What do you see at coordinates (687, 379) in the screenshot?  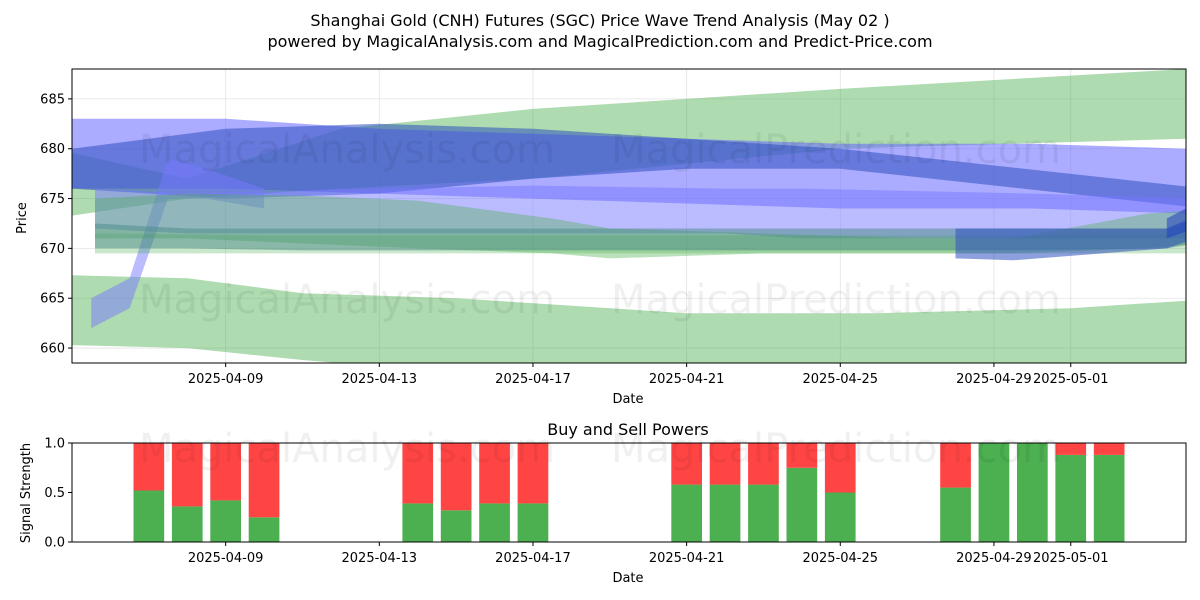 I see `price-x-tick-label: 2025-04-21` at bounding box center [687, 379].